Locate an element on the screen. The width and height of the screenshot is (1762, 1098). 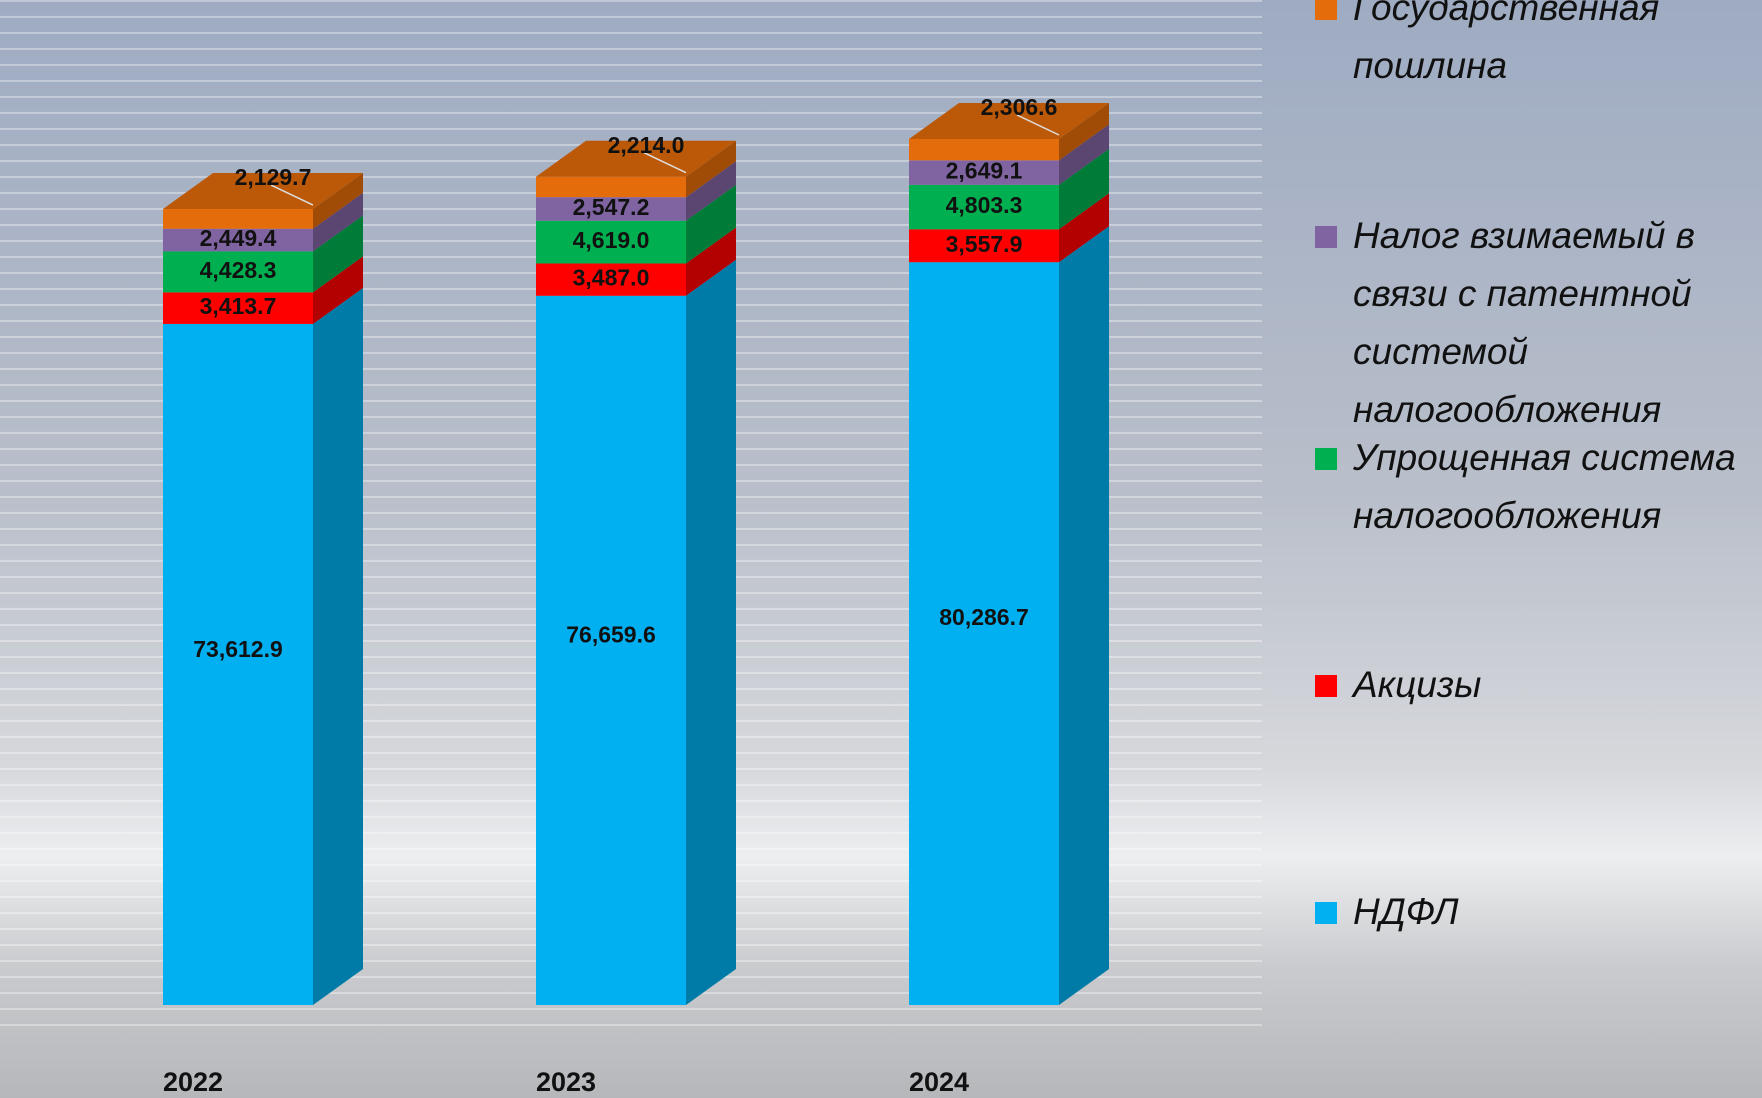
legend-item: Акцизы is located at coordinates (1535, 685).